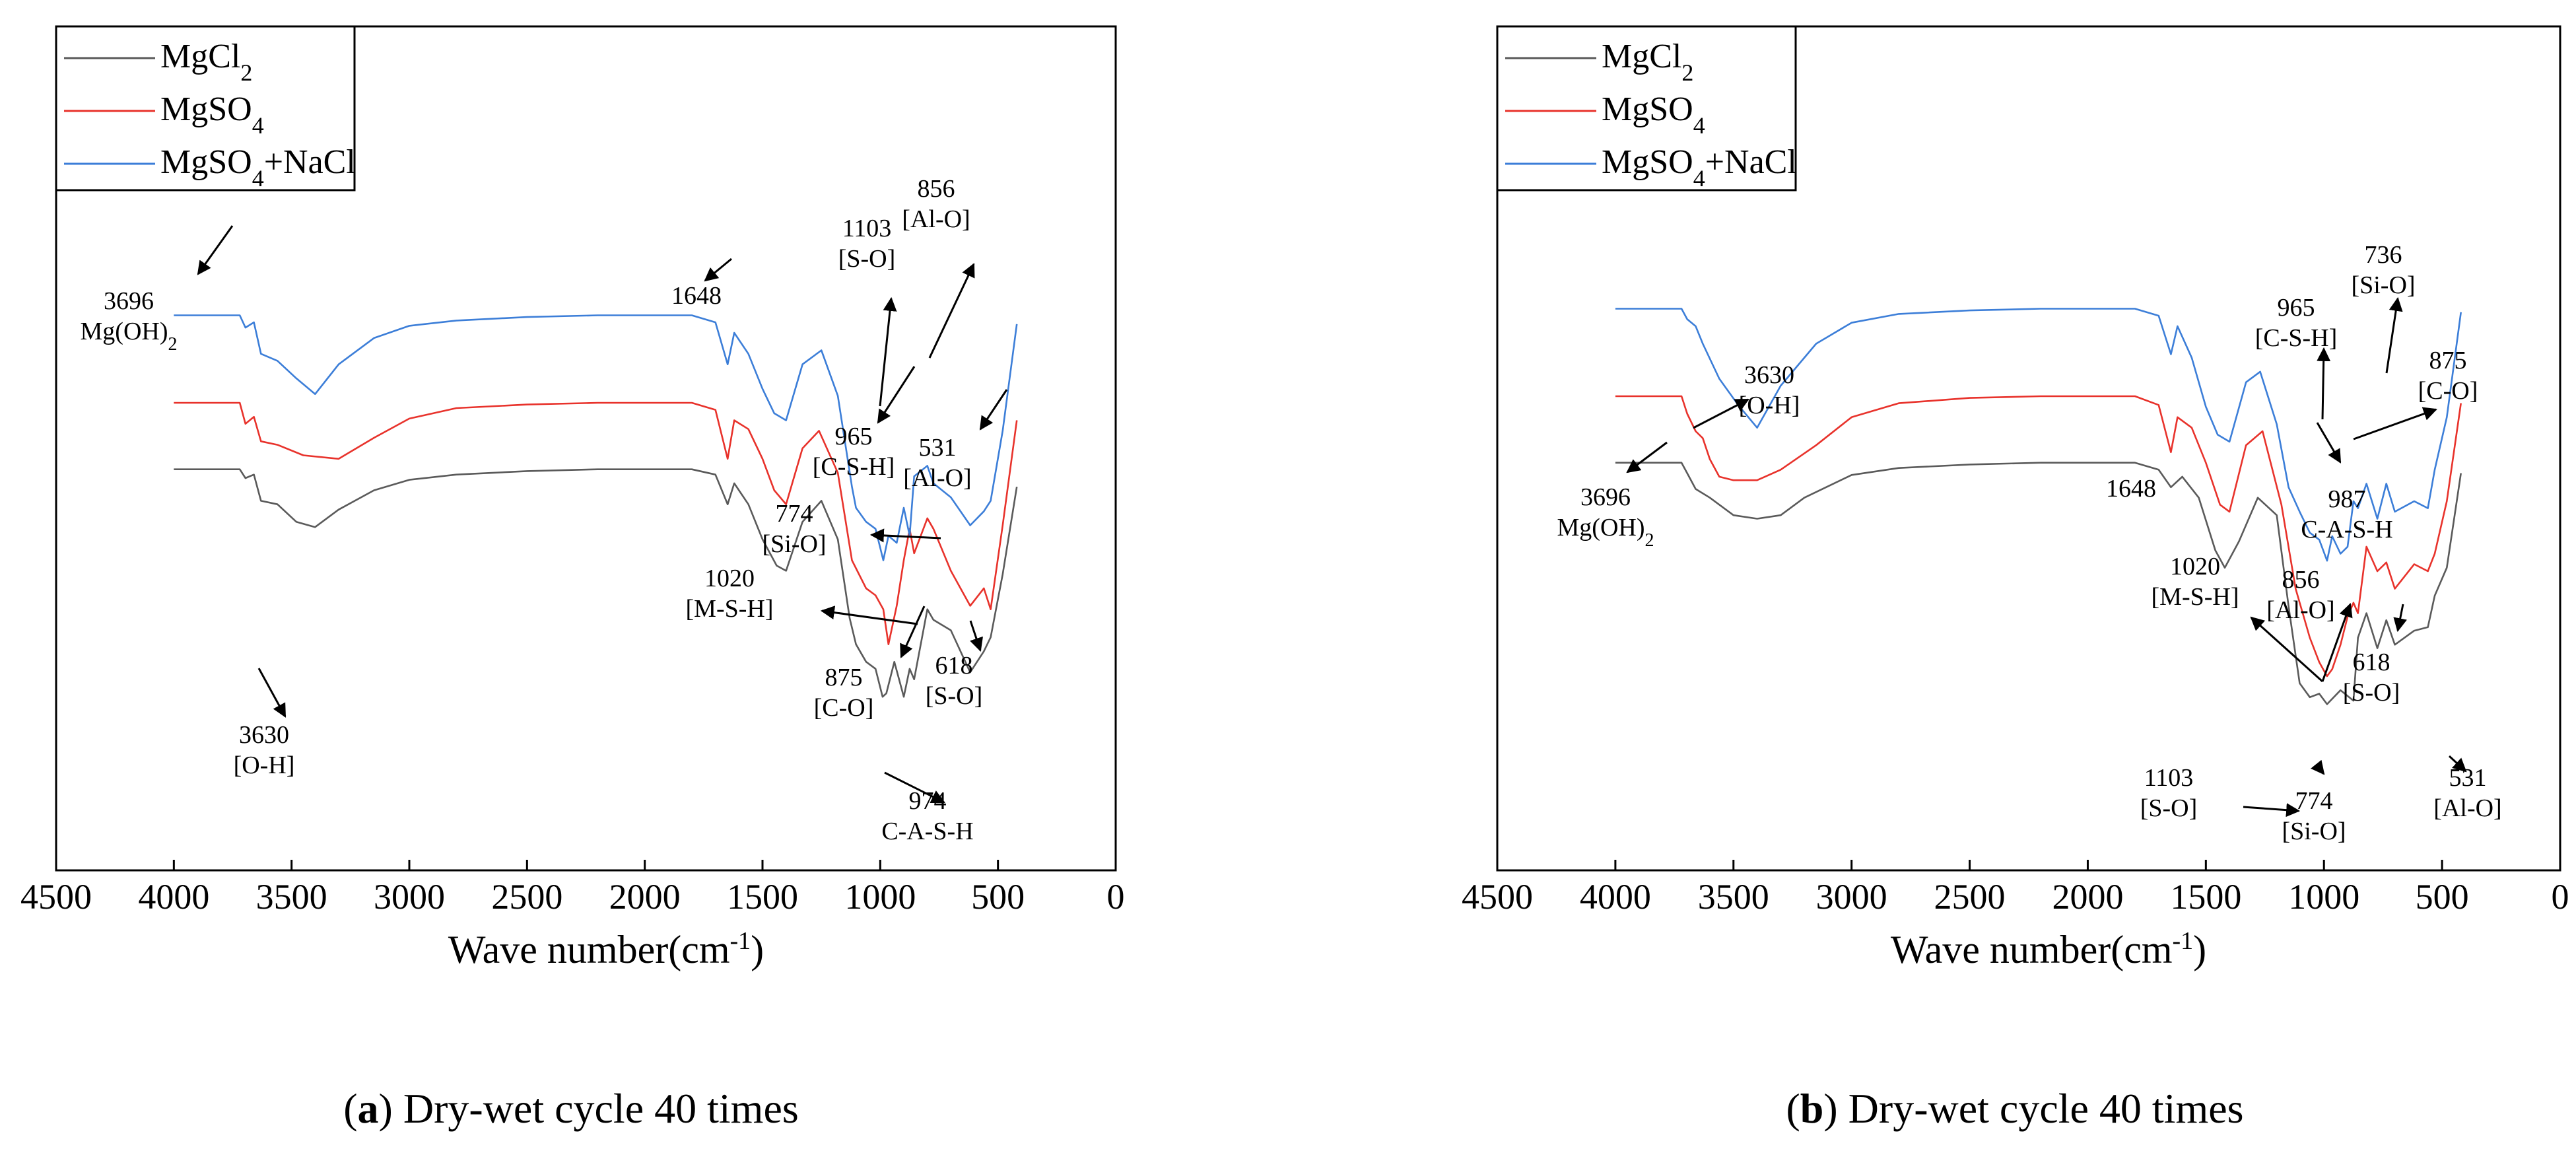 Image resolution: width=2576 pixels, height=1151 pixels. Describe the element at coordinates (130, 321) in the screenshot. I see `annotation-a-3696: 3696 Mg(OH)2` at that location.